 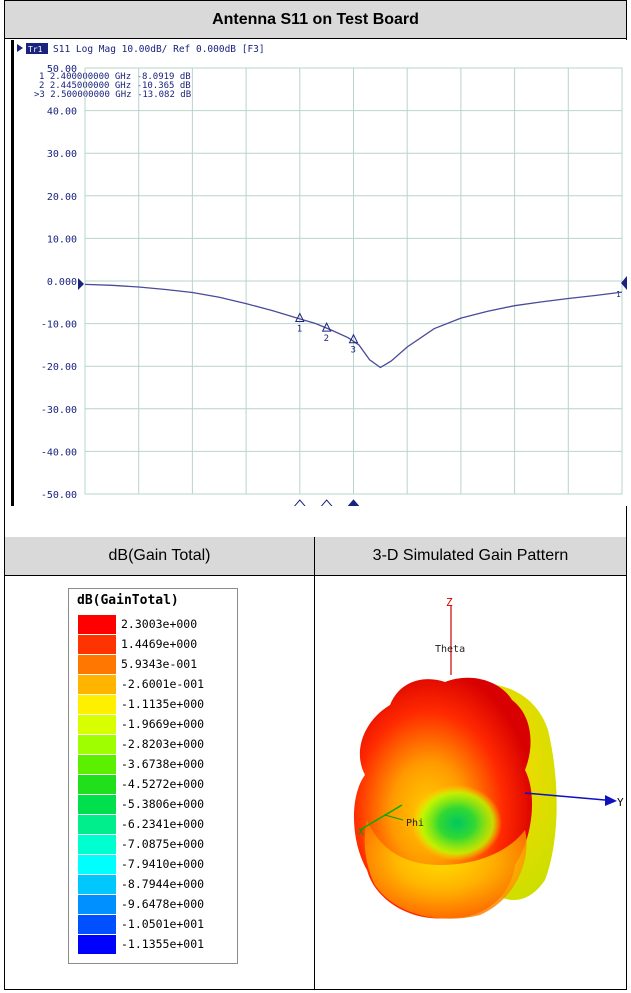 What do you see at coordinates (59, 452) in the screenshot?
I see `y-tick-label: -40.00` at bounding box center [59, 452].